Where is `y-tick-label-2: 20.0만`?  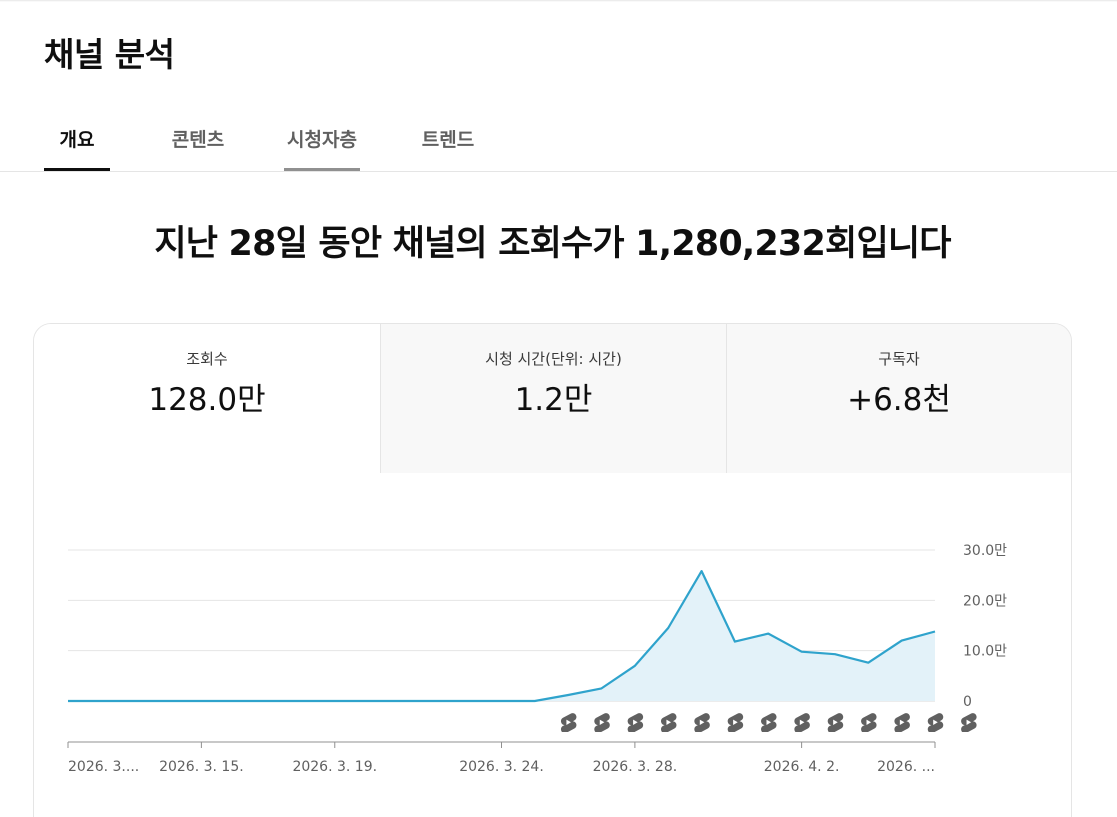 y-tick-label-2: 20.0만 is located at coordinates (985, 601).